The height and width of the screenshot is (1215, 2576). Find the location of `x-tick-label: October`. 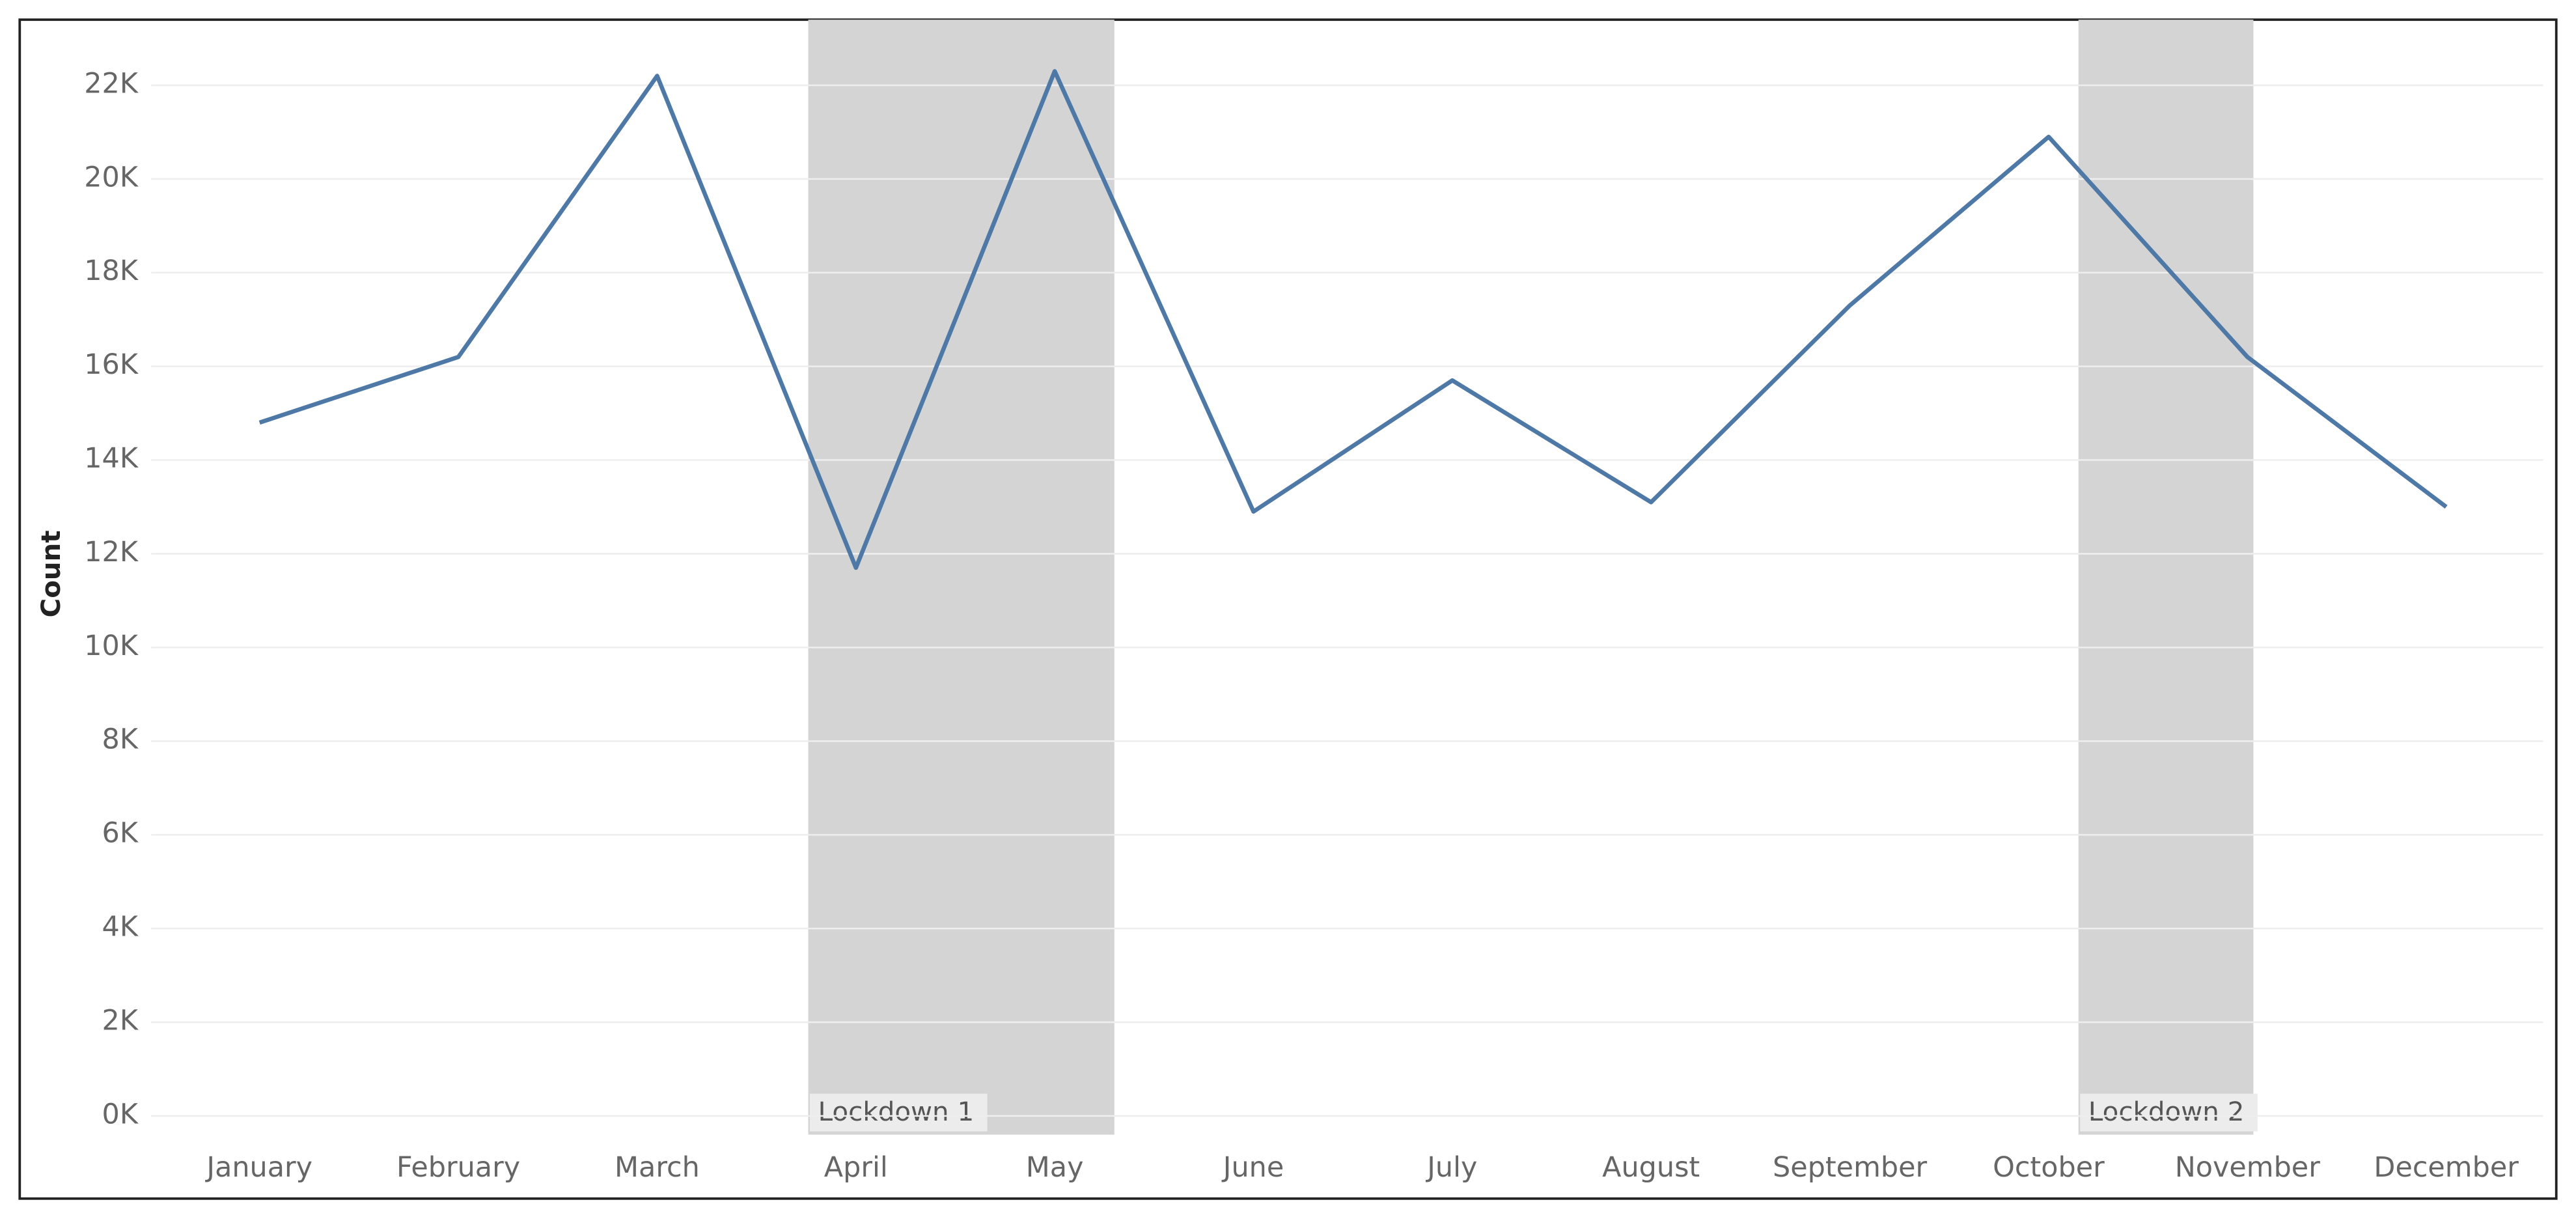

x-tick-label: October is located at coordinates (2049, 1167).